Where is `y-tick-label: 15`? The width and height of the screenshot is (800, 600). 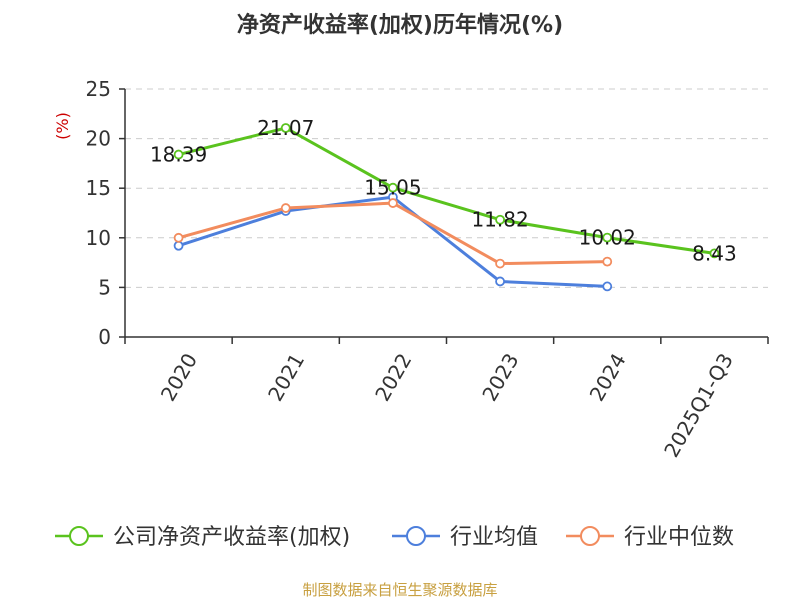
y-tick-label: 15 is located at coordinates (98, 188).